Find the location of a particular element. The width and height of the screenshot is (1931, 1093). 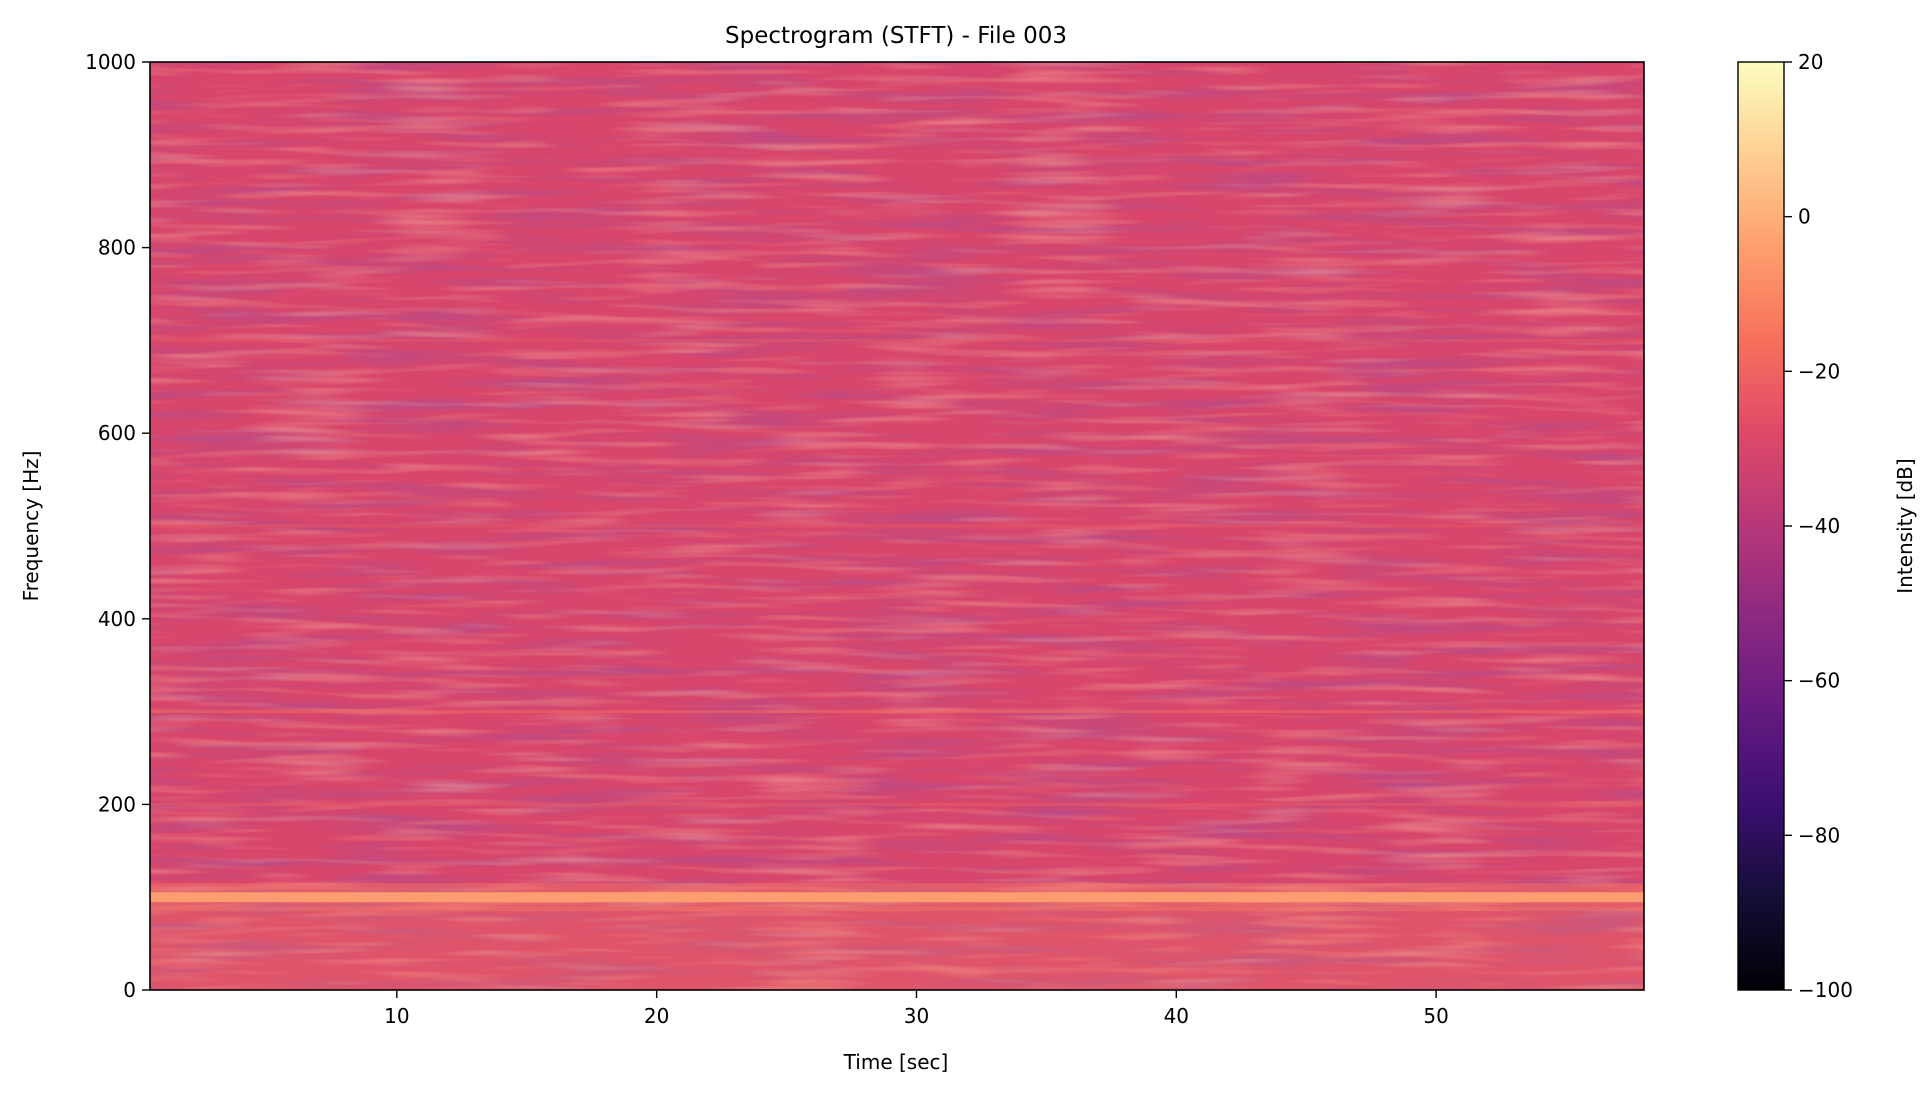

y-tick-label: 1000 is located at coordinates (110, 62).